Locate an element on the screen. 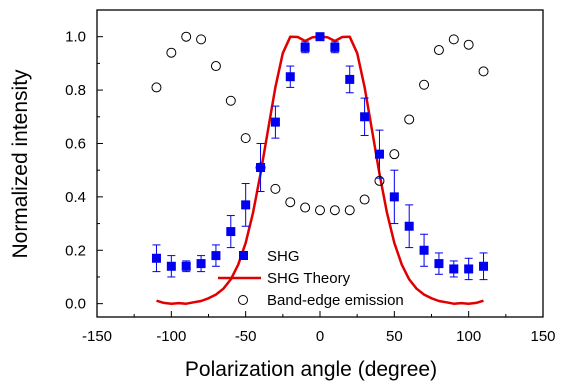 This screenshot has width=564, height=383. x-tick-label: 0 is located at coordinates (320, 336).